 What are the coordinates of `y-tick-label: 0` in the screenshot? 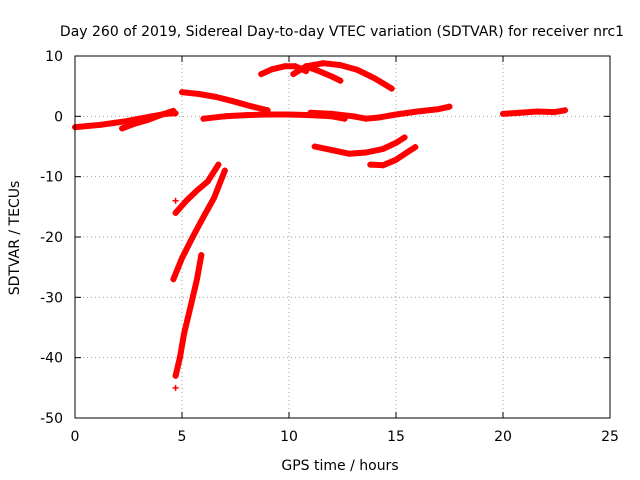 It's located at (58, 117).